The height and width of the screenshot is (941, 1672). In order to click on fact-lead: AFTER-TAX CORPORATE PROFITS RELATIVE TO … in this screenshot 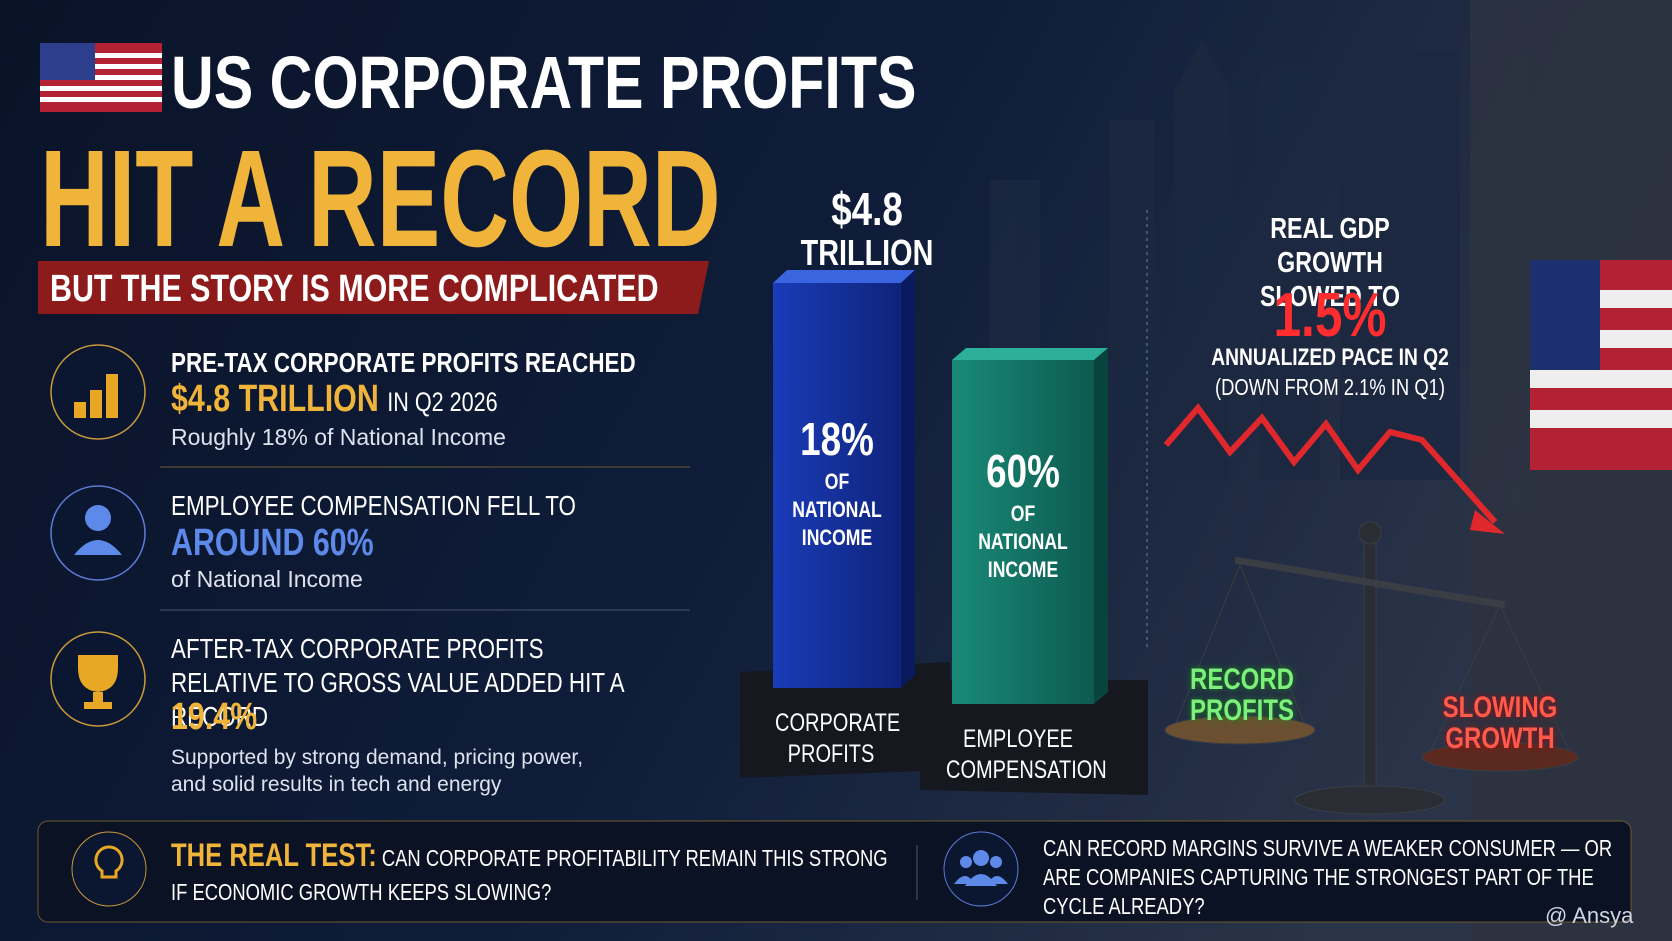, I will do `click(397, 682)`.